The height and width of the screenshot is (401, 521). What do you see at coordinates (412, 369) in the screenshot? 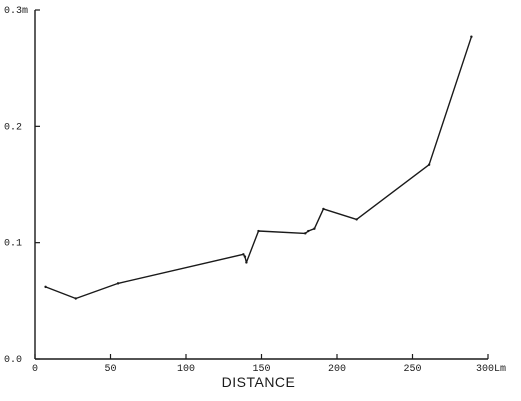
I see `x-tick-label: 250` at bounding box center [412, 369].